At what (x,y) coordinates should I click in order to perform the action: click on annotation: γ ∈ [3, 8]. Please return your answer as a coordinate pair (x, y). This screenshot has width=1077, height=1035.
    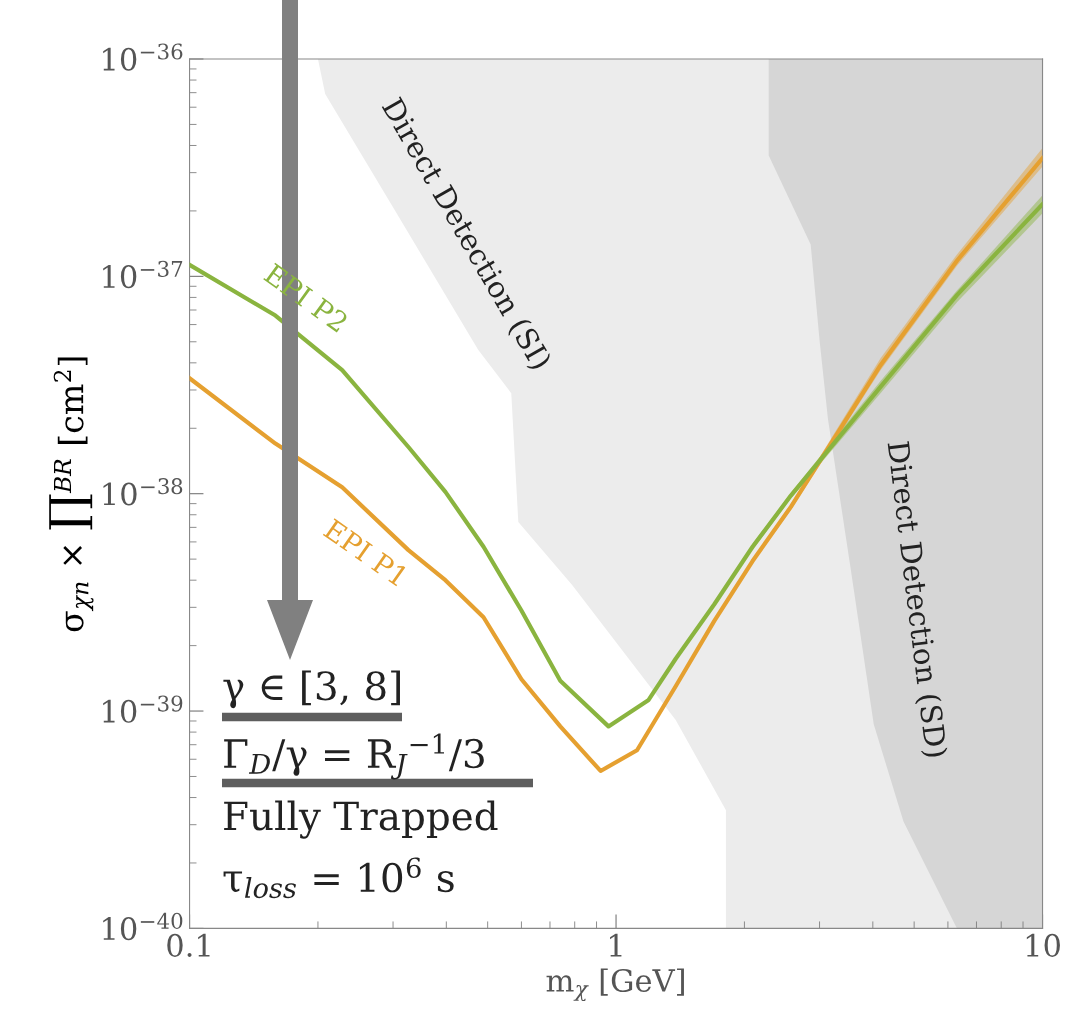
    Looking at the image, I should click on (311, 689).